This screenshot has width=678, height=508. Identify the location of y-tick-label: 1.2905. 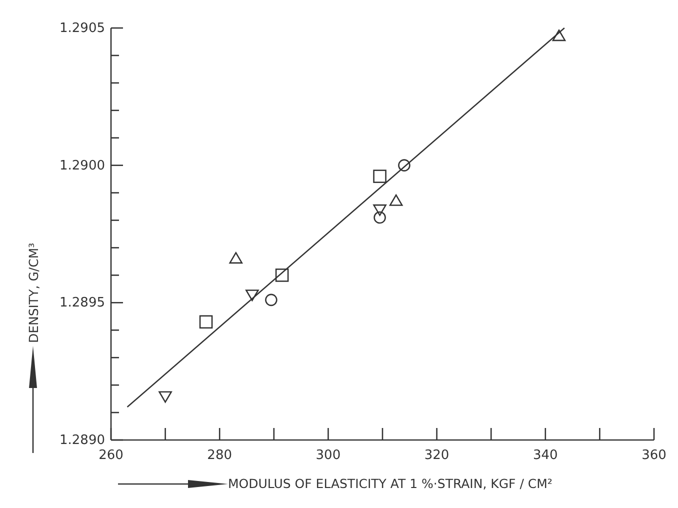
(82, 28).